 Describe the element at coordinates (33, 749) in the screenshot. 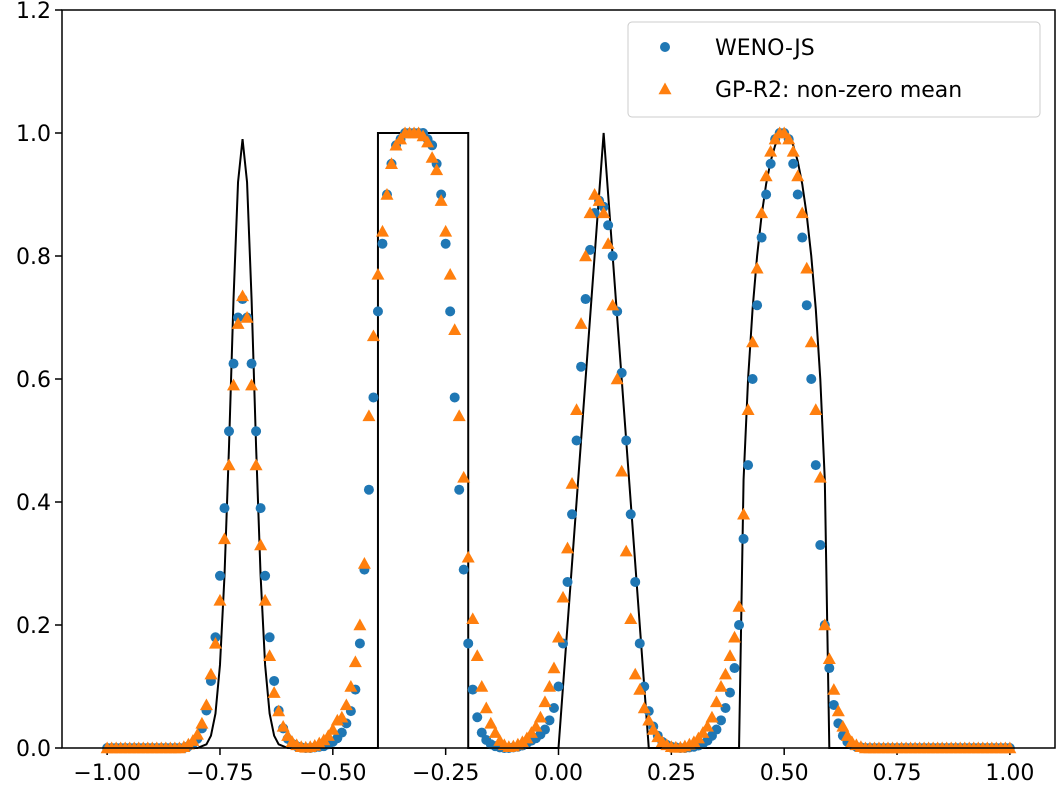

I see `y-tick-label: 0.0` at that location.